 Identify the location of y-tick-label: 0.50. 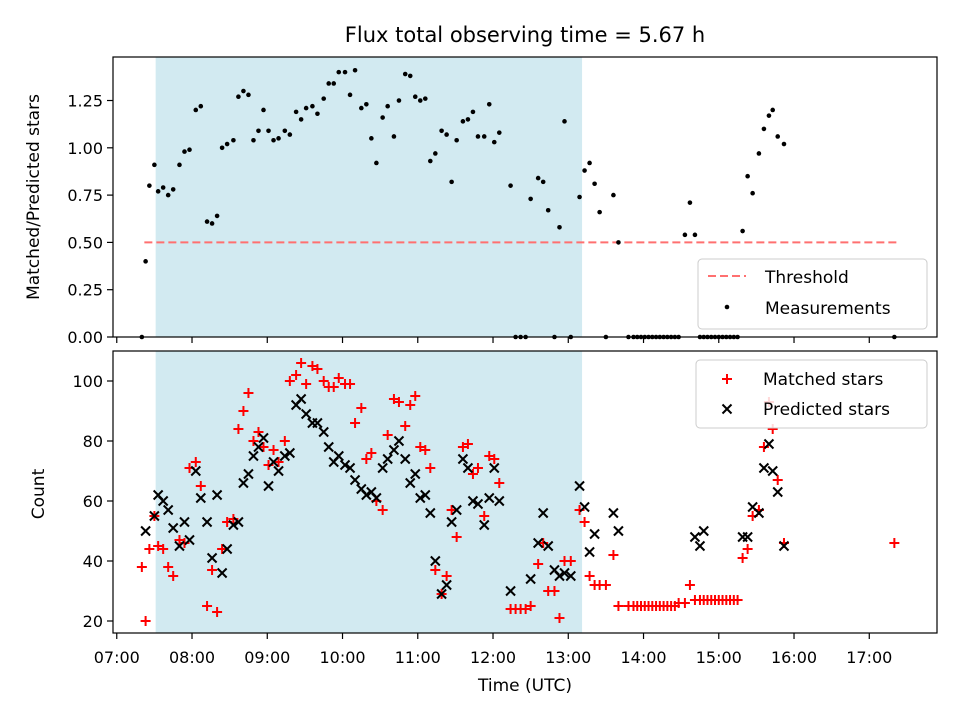
(85, 242).